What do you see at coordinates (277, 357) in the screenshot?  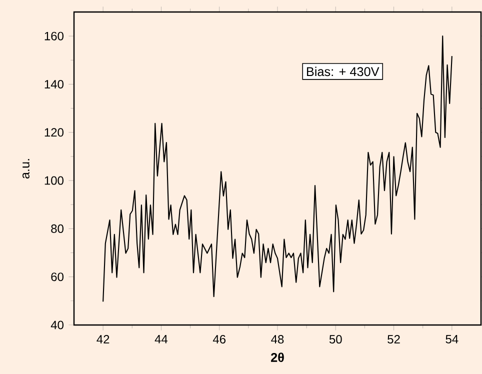 I see `x-axis-title: 2θ` at bounding box center [277, 357].